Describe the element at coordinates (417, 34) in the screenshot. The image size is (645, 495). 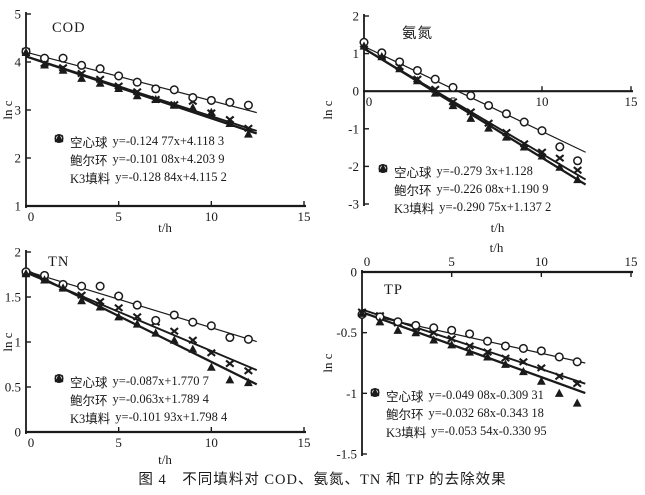
I see `plot-title-ammonia-nitrogen: 氨氮` at that location.